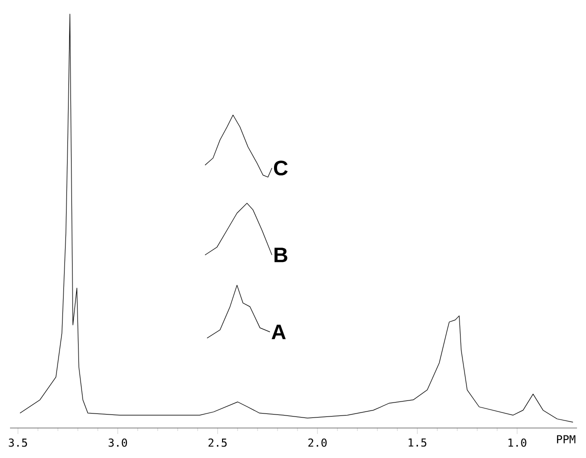 Image resolution: width=586 pixels, height=458 pixels. What do you see at coordinates (281, 168) in the screenshot?
I see `series-label: C` at bounding box center [281, 168].